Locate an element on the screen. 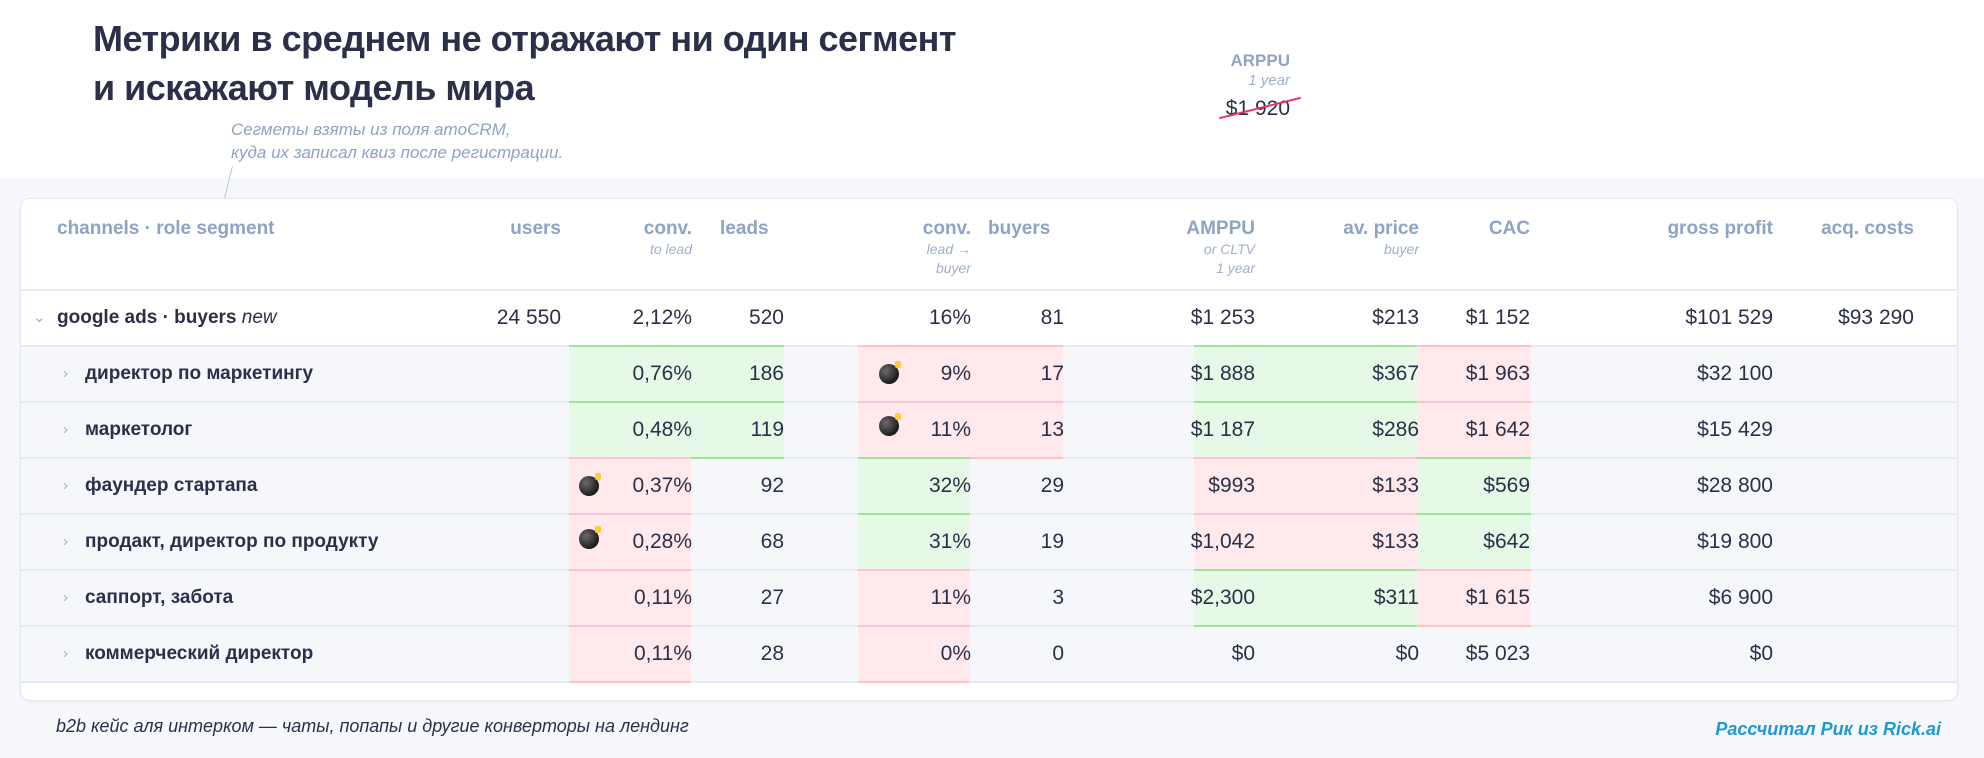  arppu-label: ARPPU is located at coordinates (1260, 60).